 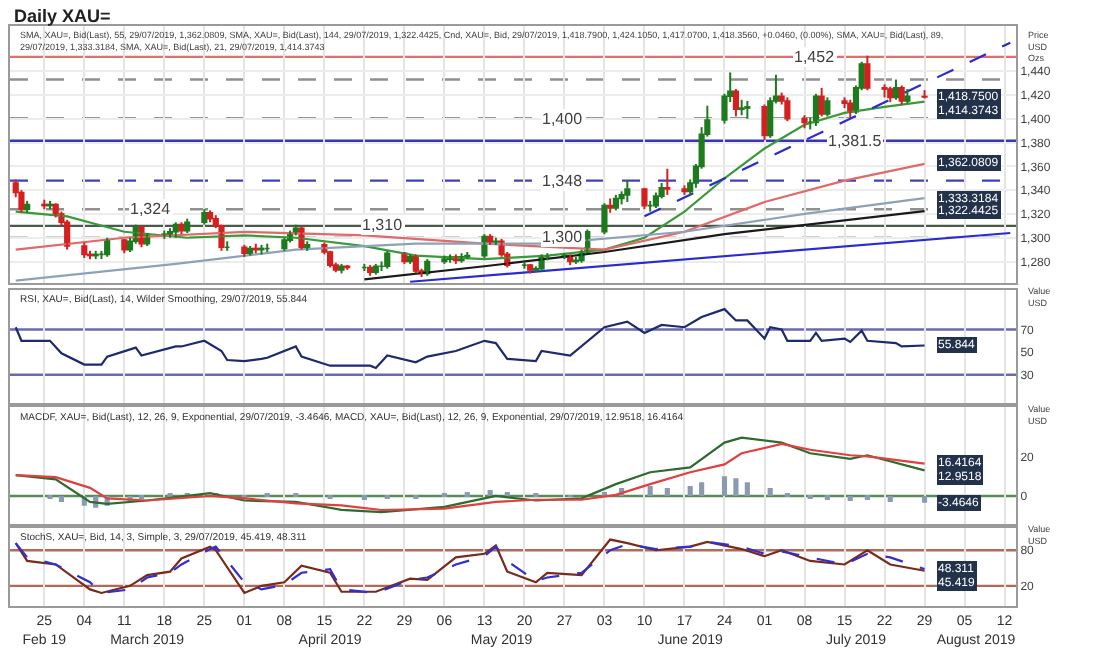 I want to click on ref-line-label: 1,400, so click(x=563, y=119).